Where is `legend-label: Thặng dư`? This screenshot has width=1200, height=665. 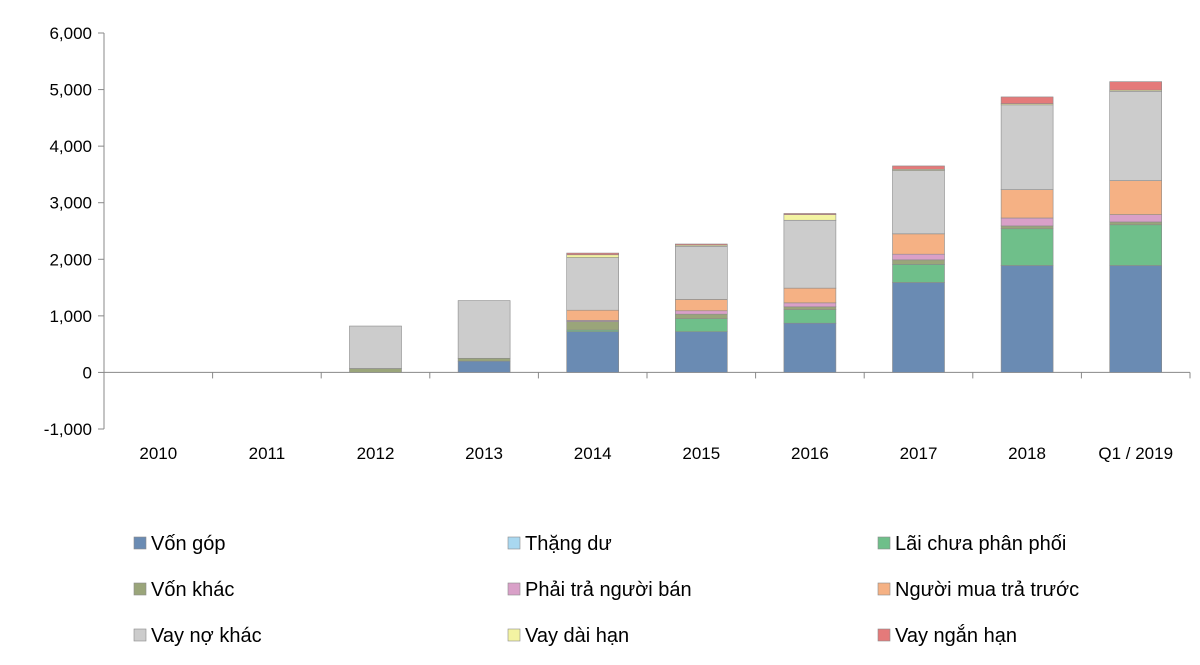
legend-label: Thặng dư is located at coordinates (568, 544).